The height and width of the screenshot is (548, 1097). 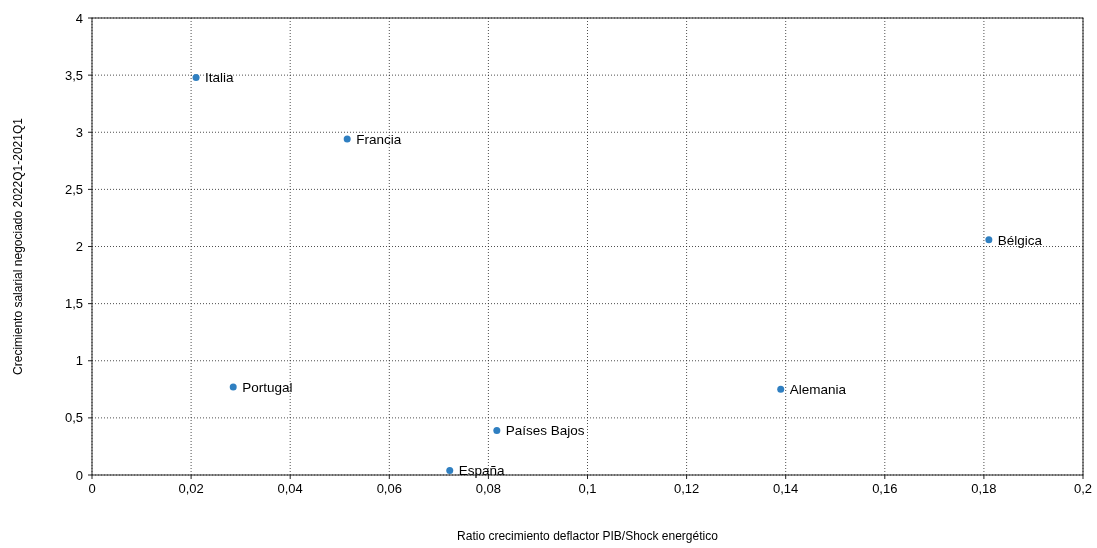 I want to click on annotation: Portugal, so click(x=267, y=388).